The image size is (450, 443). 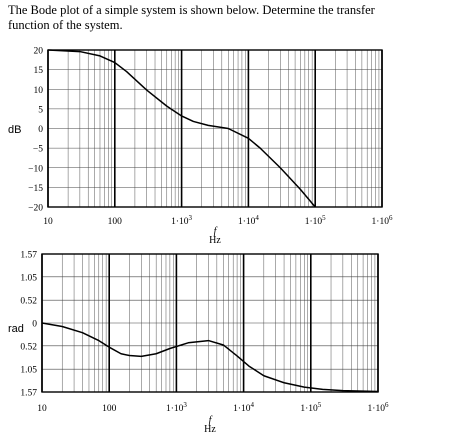 I want to click on y-tick-label: 5, so click(x=40, y=110).